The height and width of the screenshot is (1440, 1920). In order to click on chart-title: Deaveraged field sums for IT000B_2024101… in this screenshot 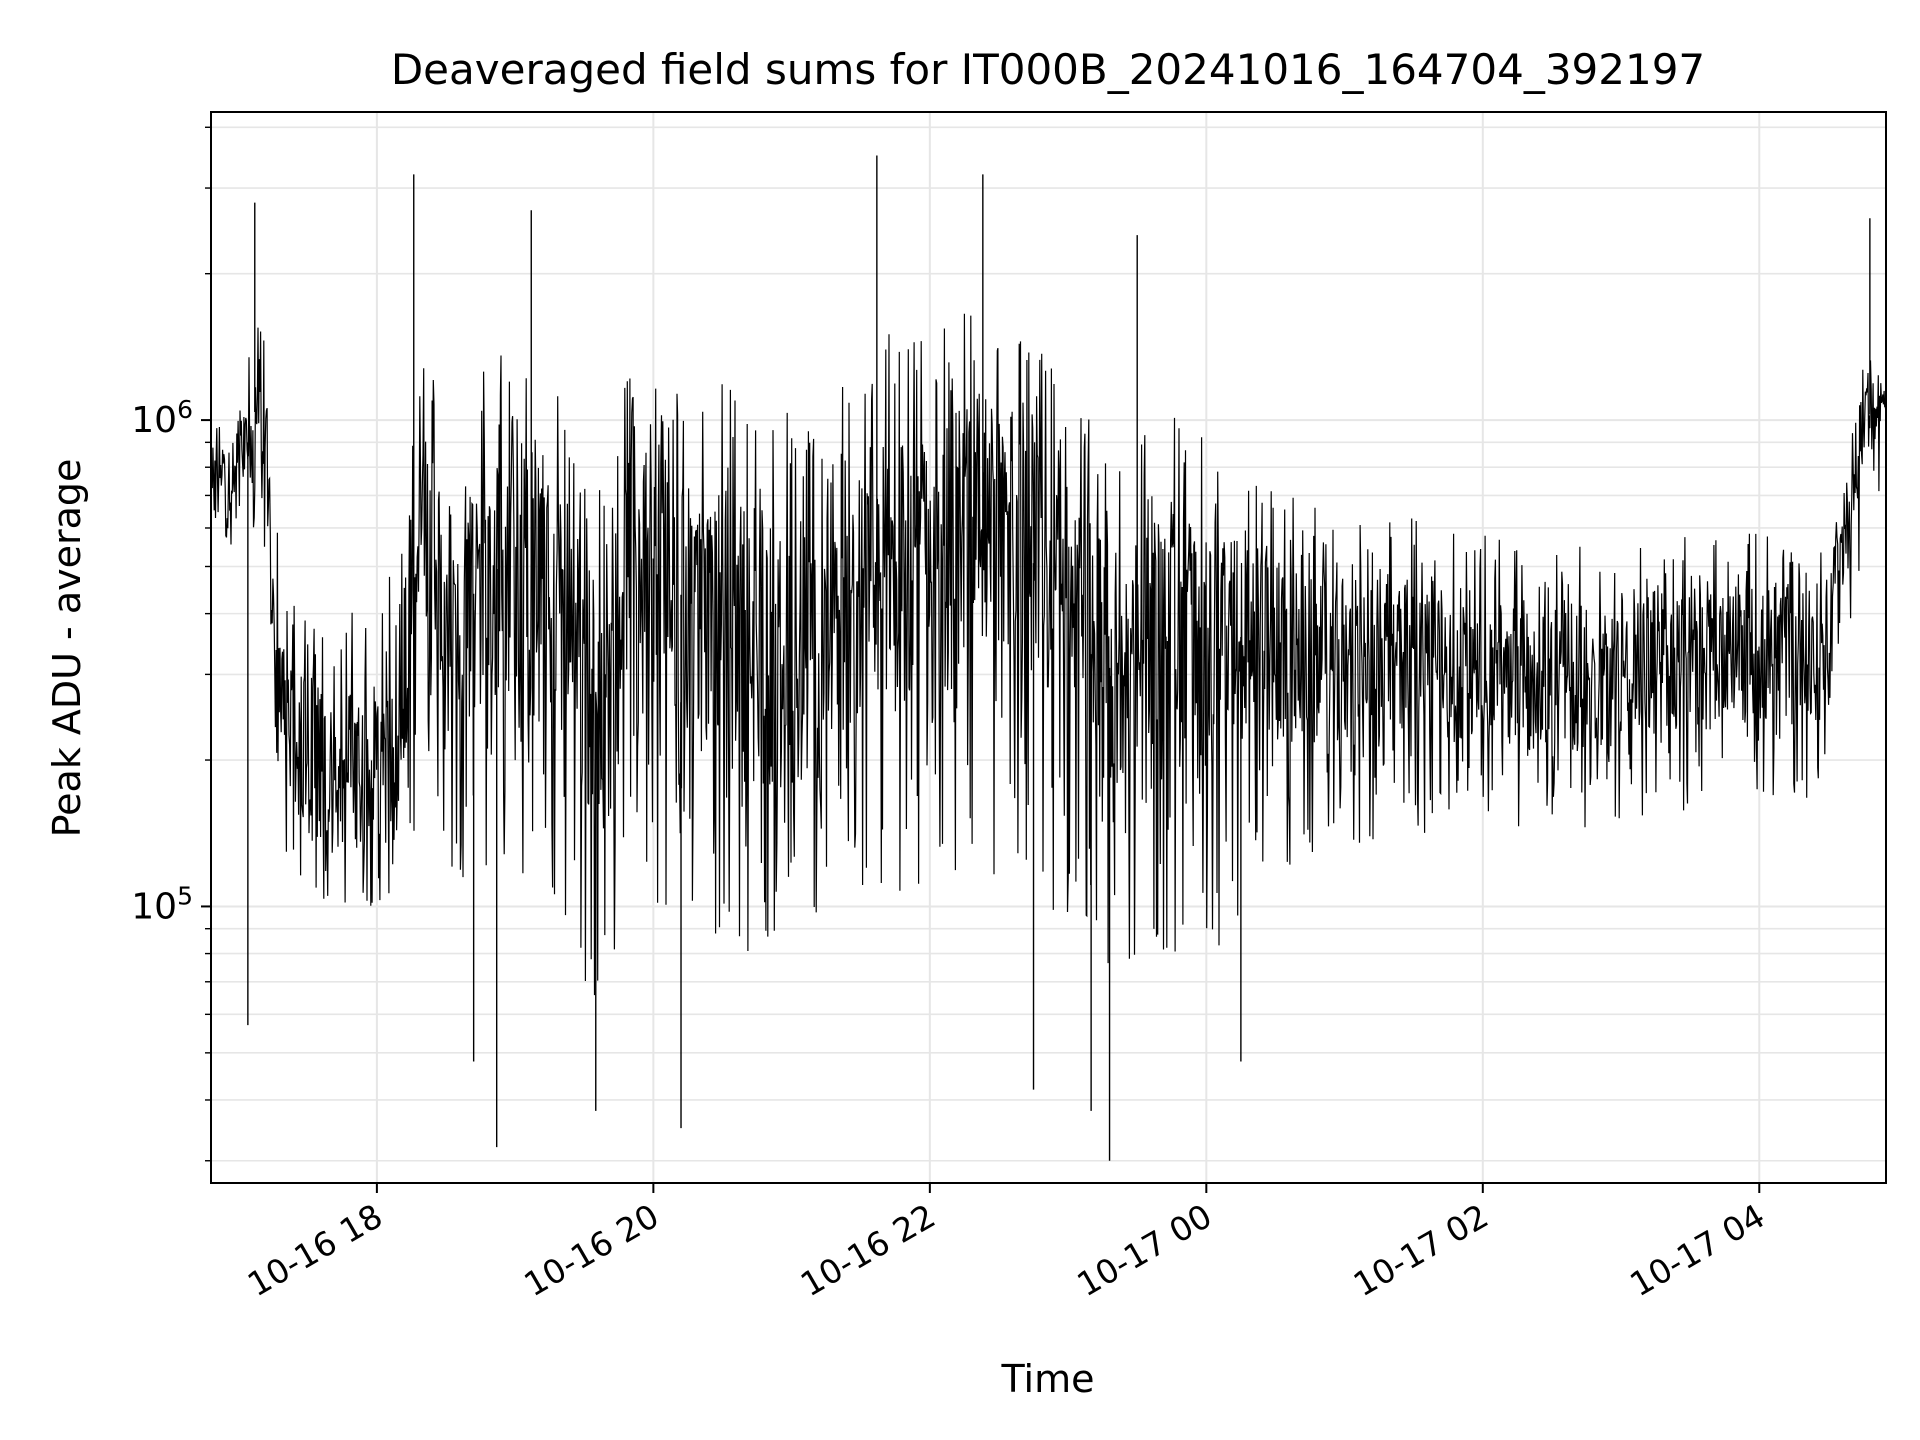, I will do `click(1048, 69)`.